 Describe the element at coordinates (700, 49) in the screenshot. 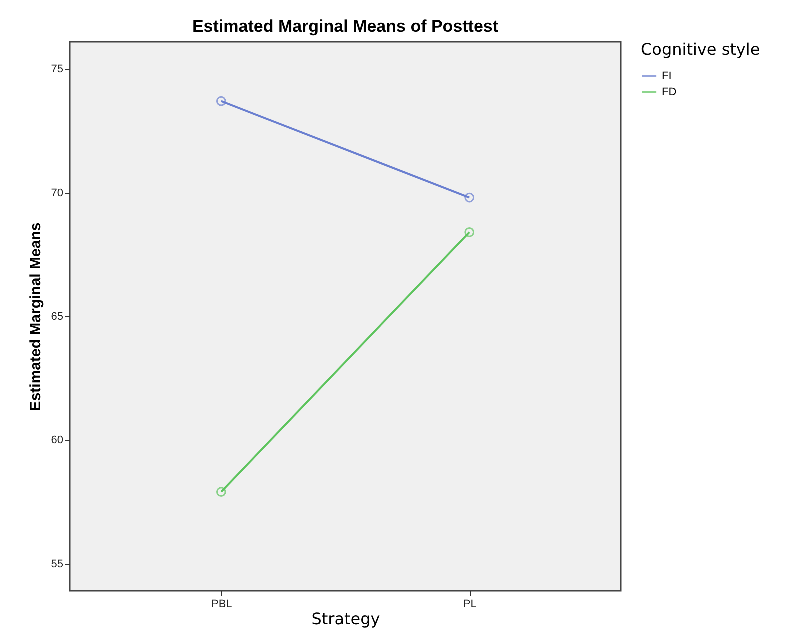

I see `legend-title: Cognitive style` at that location.